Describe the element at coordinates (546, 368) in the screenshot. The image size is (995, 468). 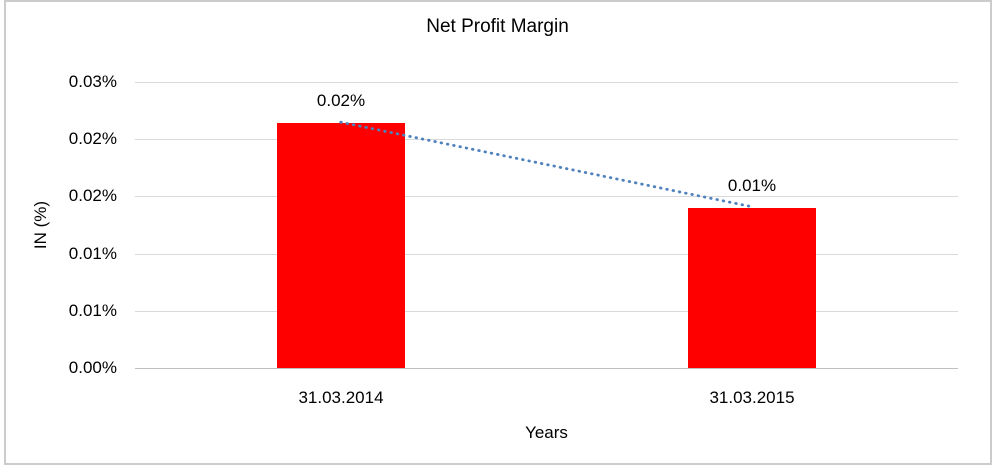
I see `x-axis-line` at that location.